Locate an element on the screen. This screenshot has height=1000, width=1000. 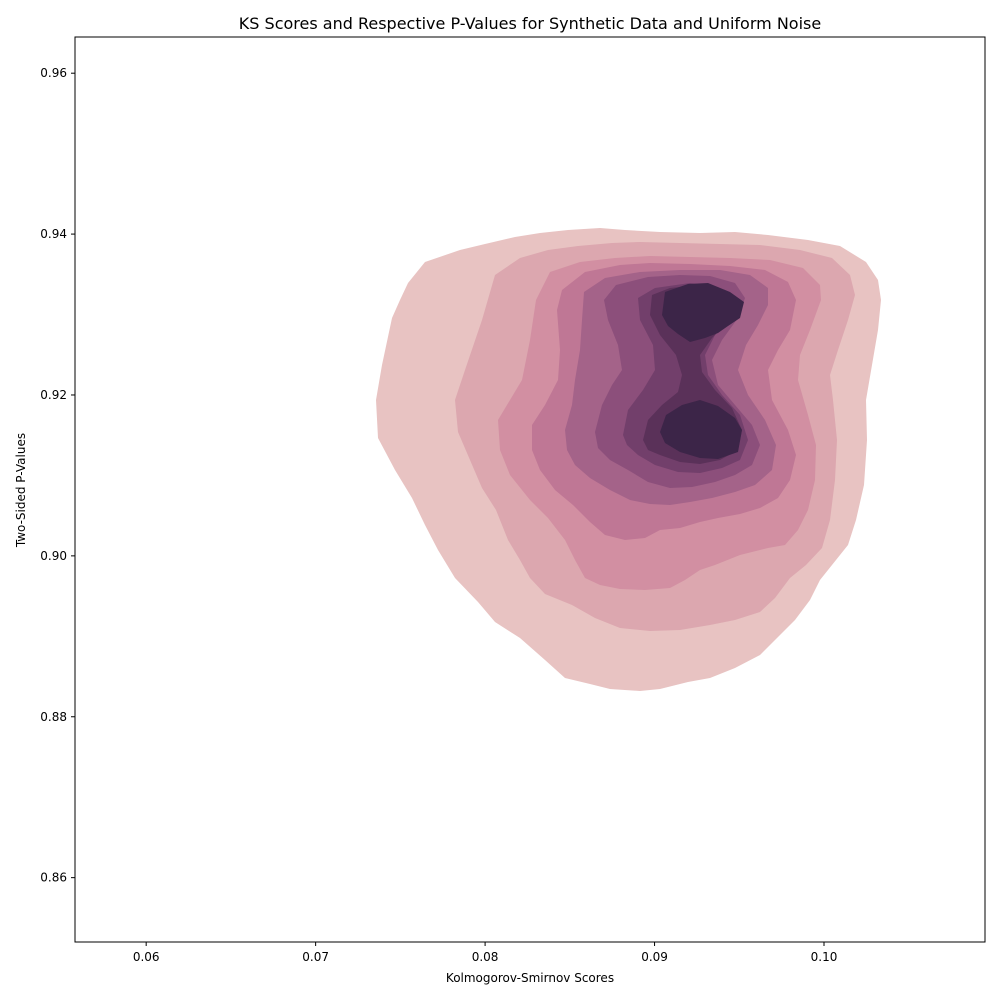
x-axis: 0.06 0.07 0.08 0.09 0.10 is located at coordinates (485, 953).